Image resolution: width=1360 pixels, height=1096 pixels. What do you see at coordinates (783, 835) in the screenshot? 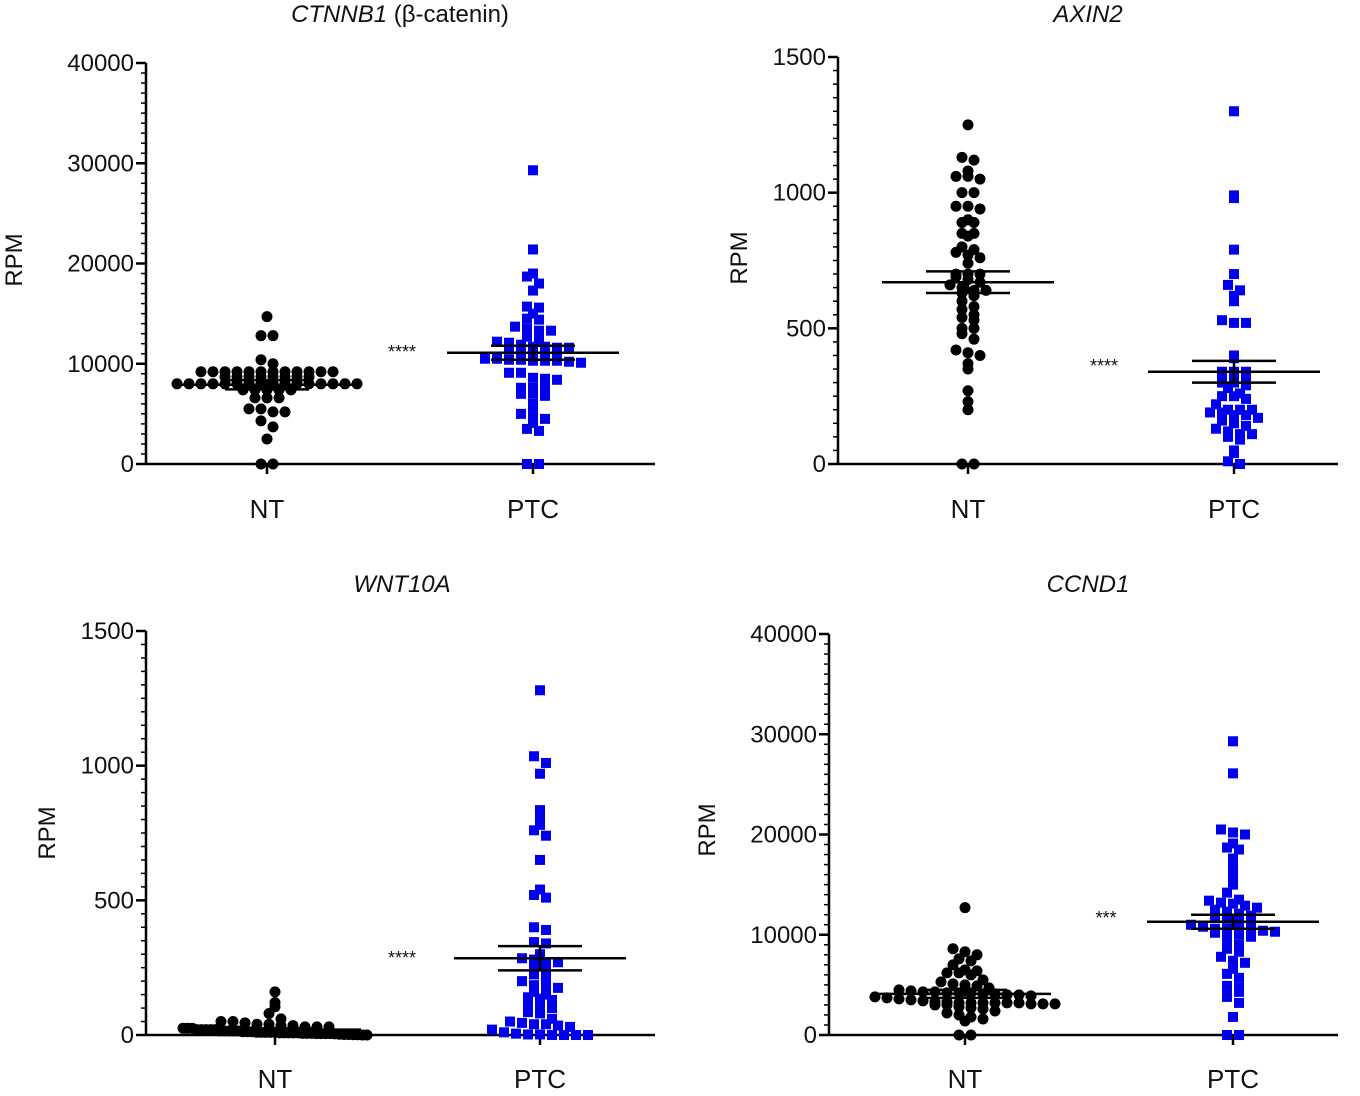
I see `y-tick-label: 20000` at bounding box center [783, 835].